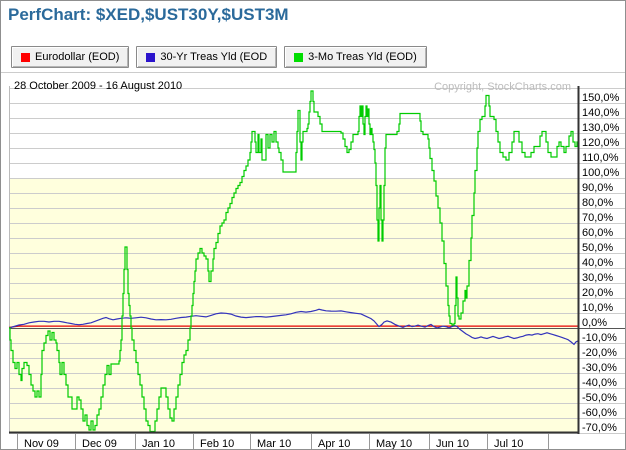 The image size is (626, 450). What do you see at coordinates (599, 413) in the screenshot?
I see `y-axis-label: -60,0%` at bounding box center [599, 413].